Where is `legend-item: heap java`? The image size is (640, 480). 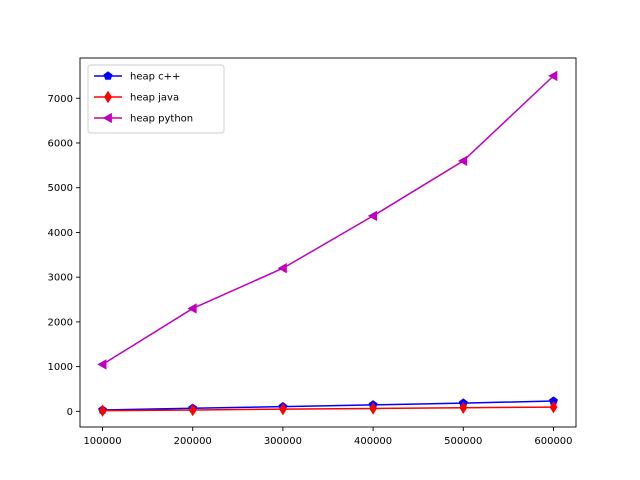
legend-item: heap java is located at coordinates (136, 97).